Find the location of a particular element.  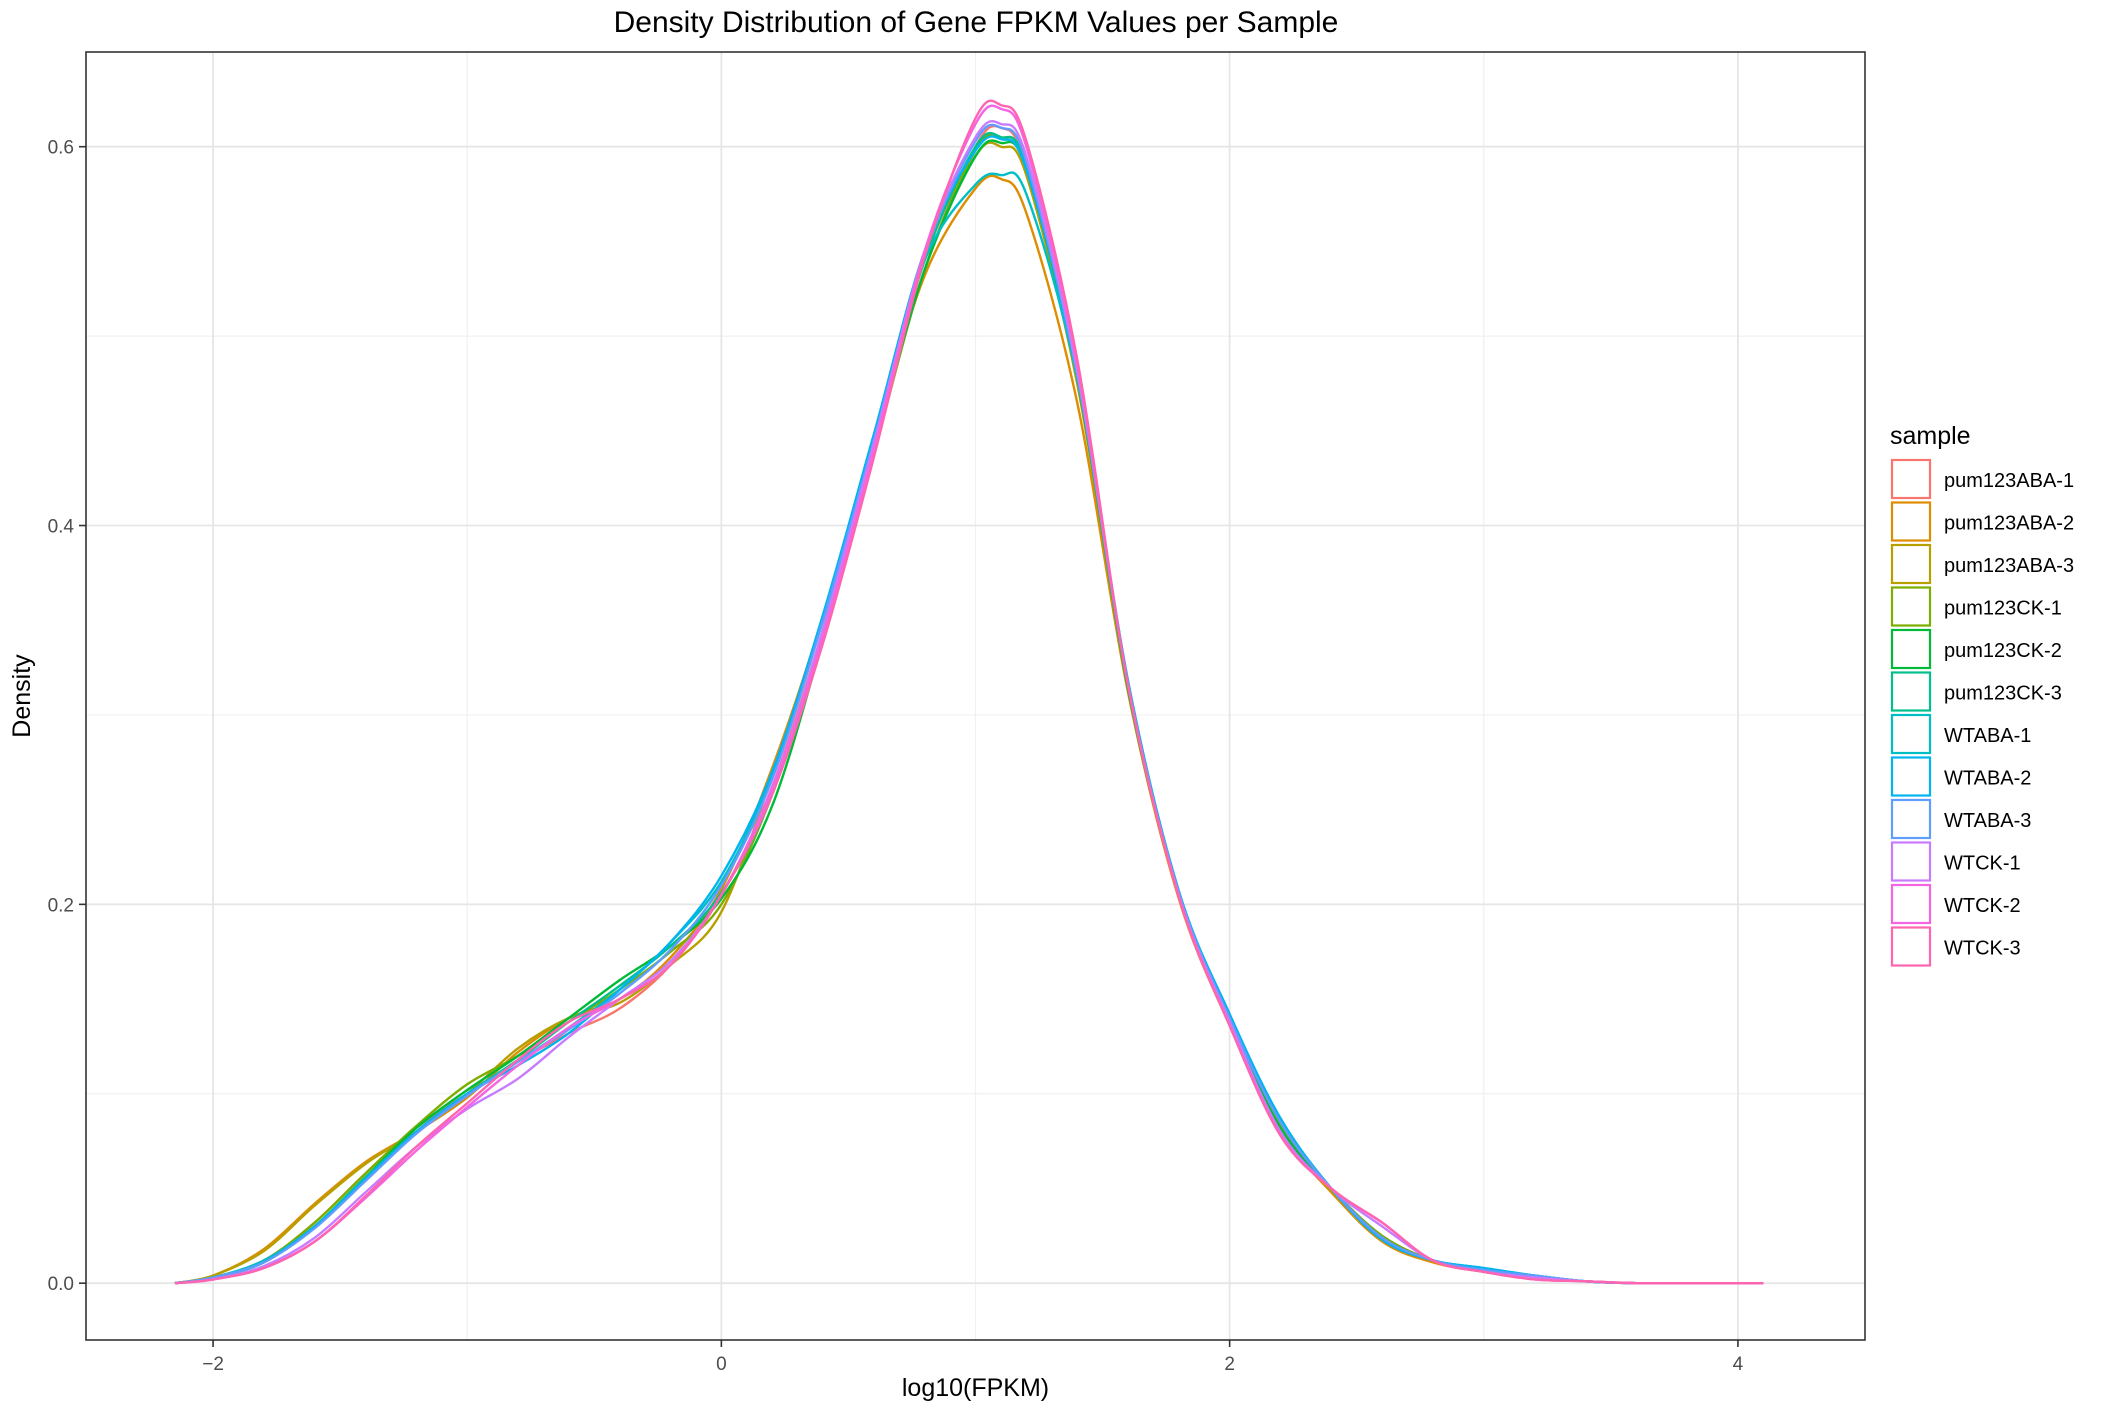

legend-label: pum123CK-2 is located at coordinates (2003, 651).